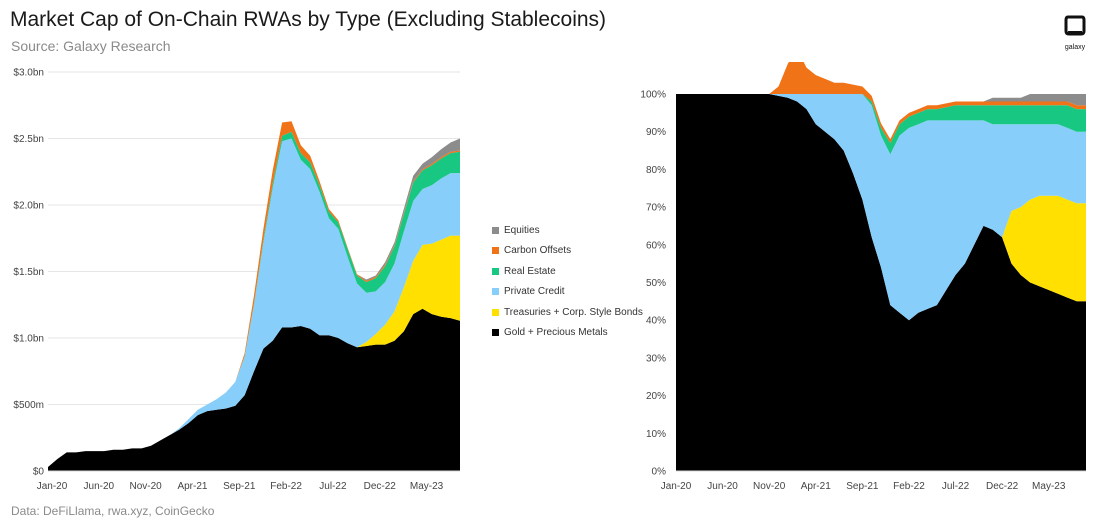  What do you see at coordinates (656, 358) in the screenshot?
I see `y-tick-label: 30%` at bounding box center [656, 358].